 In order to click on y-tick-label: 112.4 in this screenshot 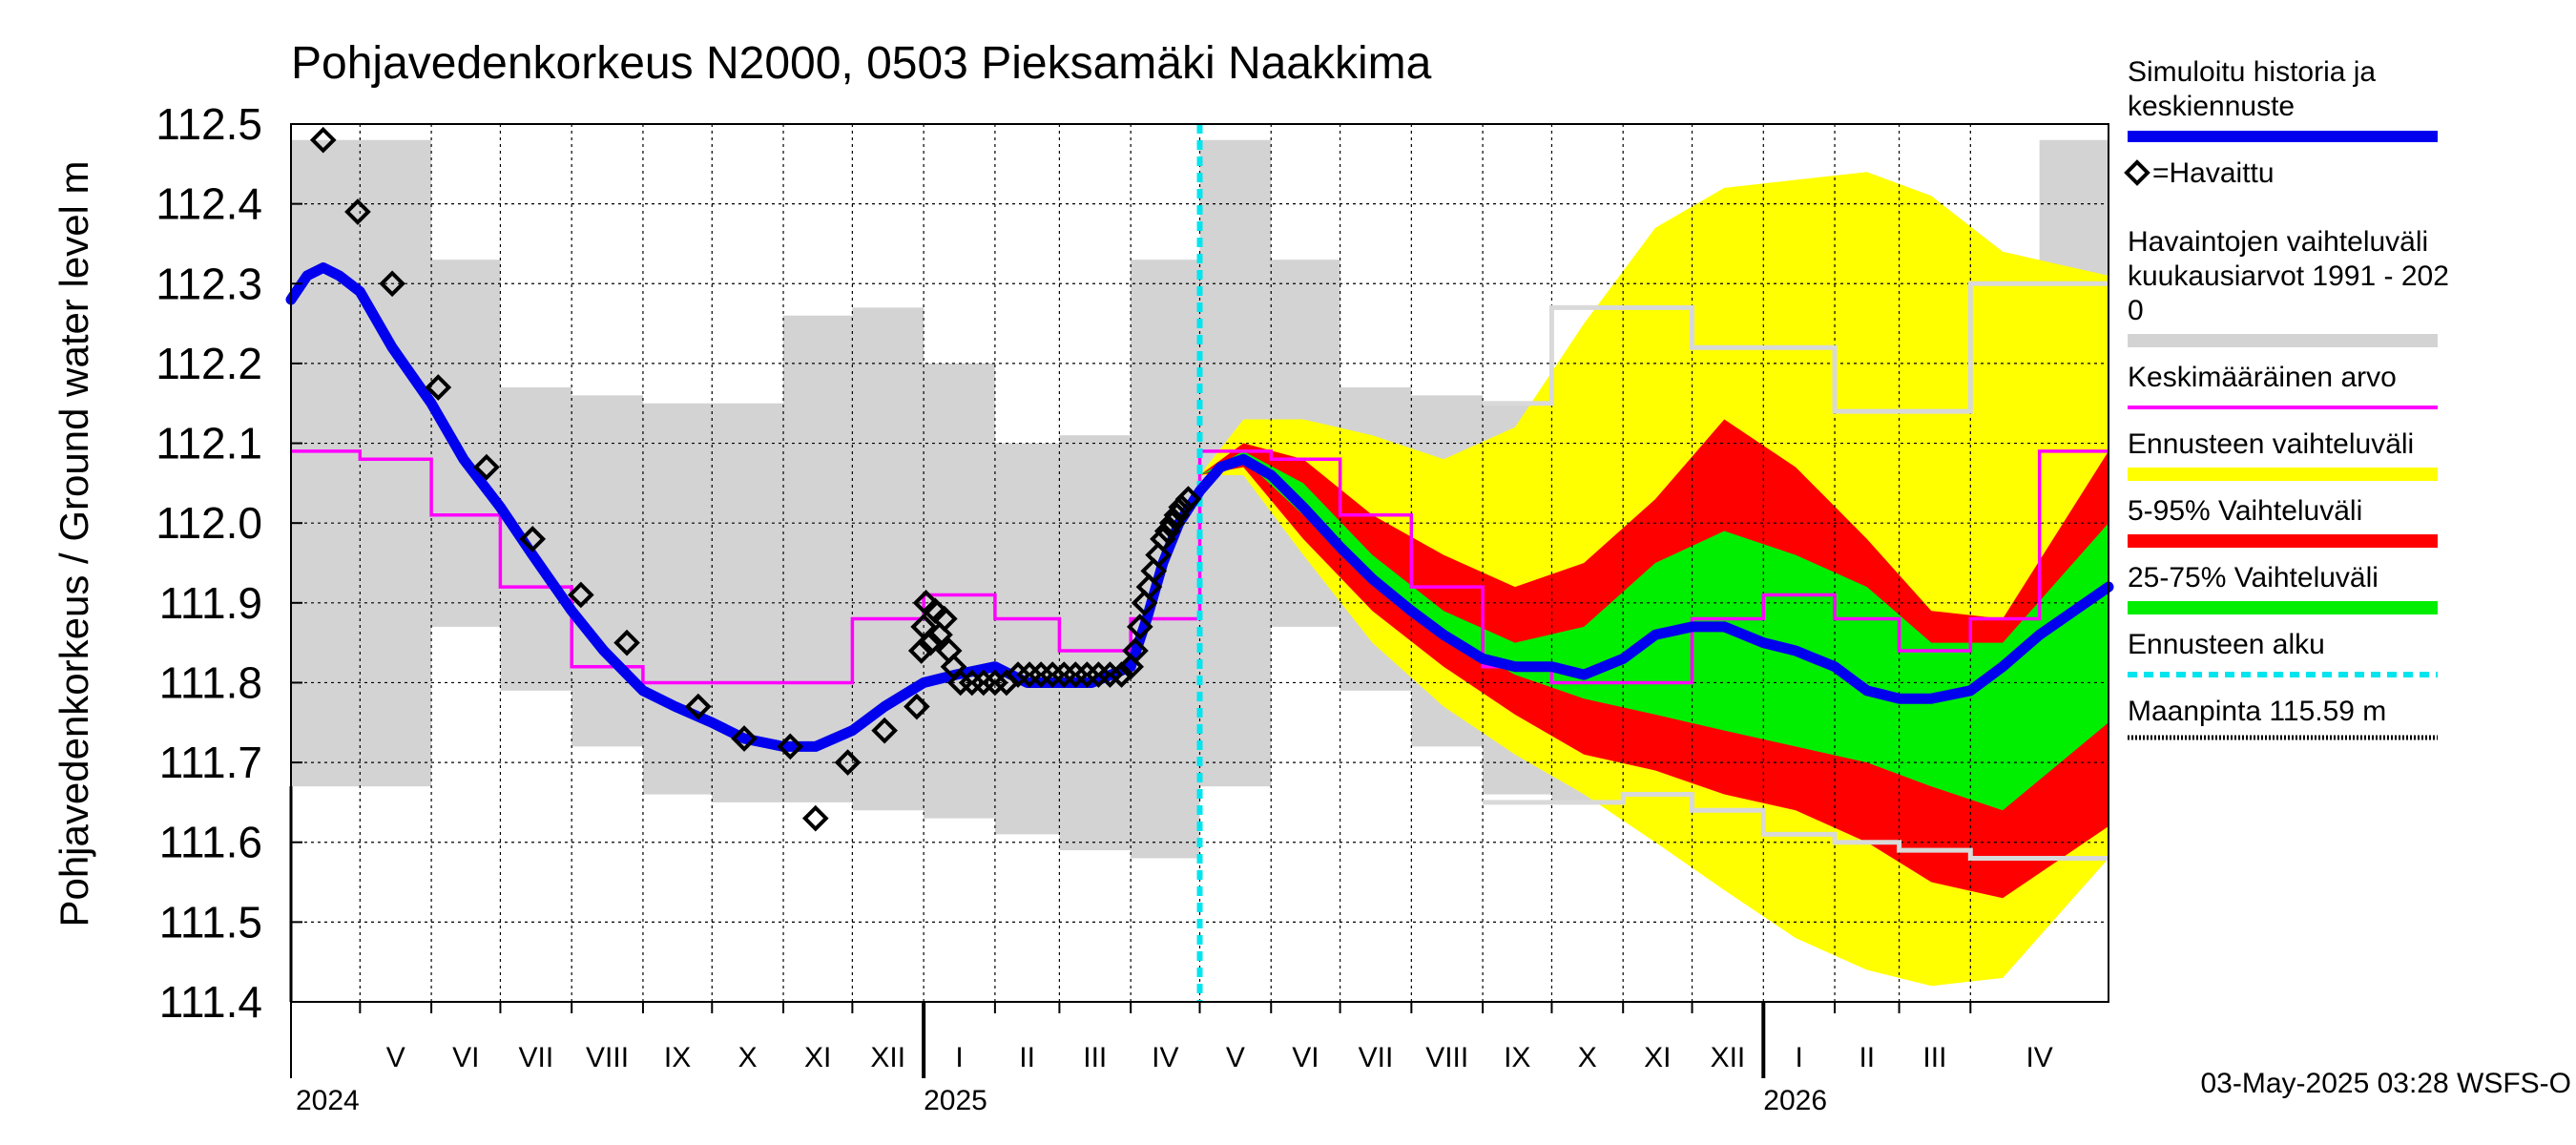, I will do `click(209, 204)`.